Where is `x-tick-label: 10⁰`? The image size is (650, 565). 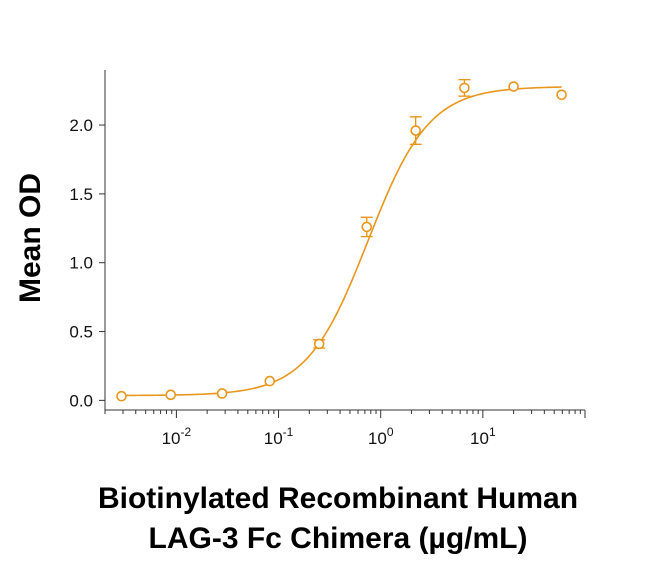 x-tick-label: 10⁰ is located at coordinates (381, 436).